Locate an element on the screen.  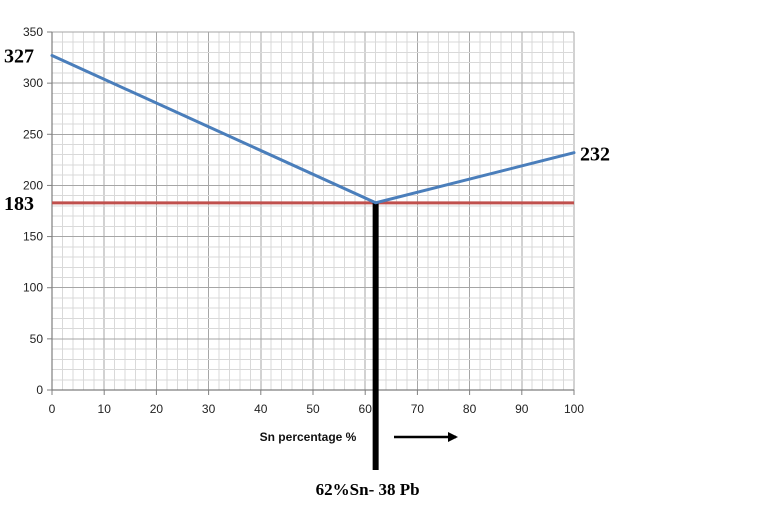
x-tick-label: 20 is located at coordinates (157, 409).